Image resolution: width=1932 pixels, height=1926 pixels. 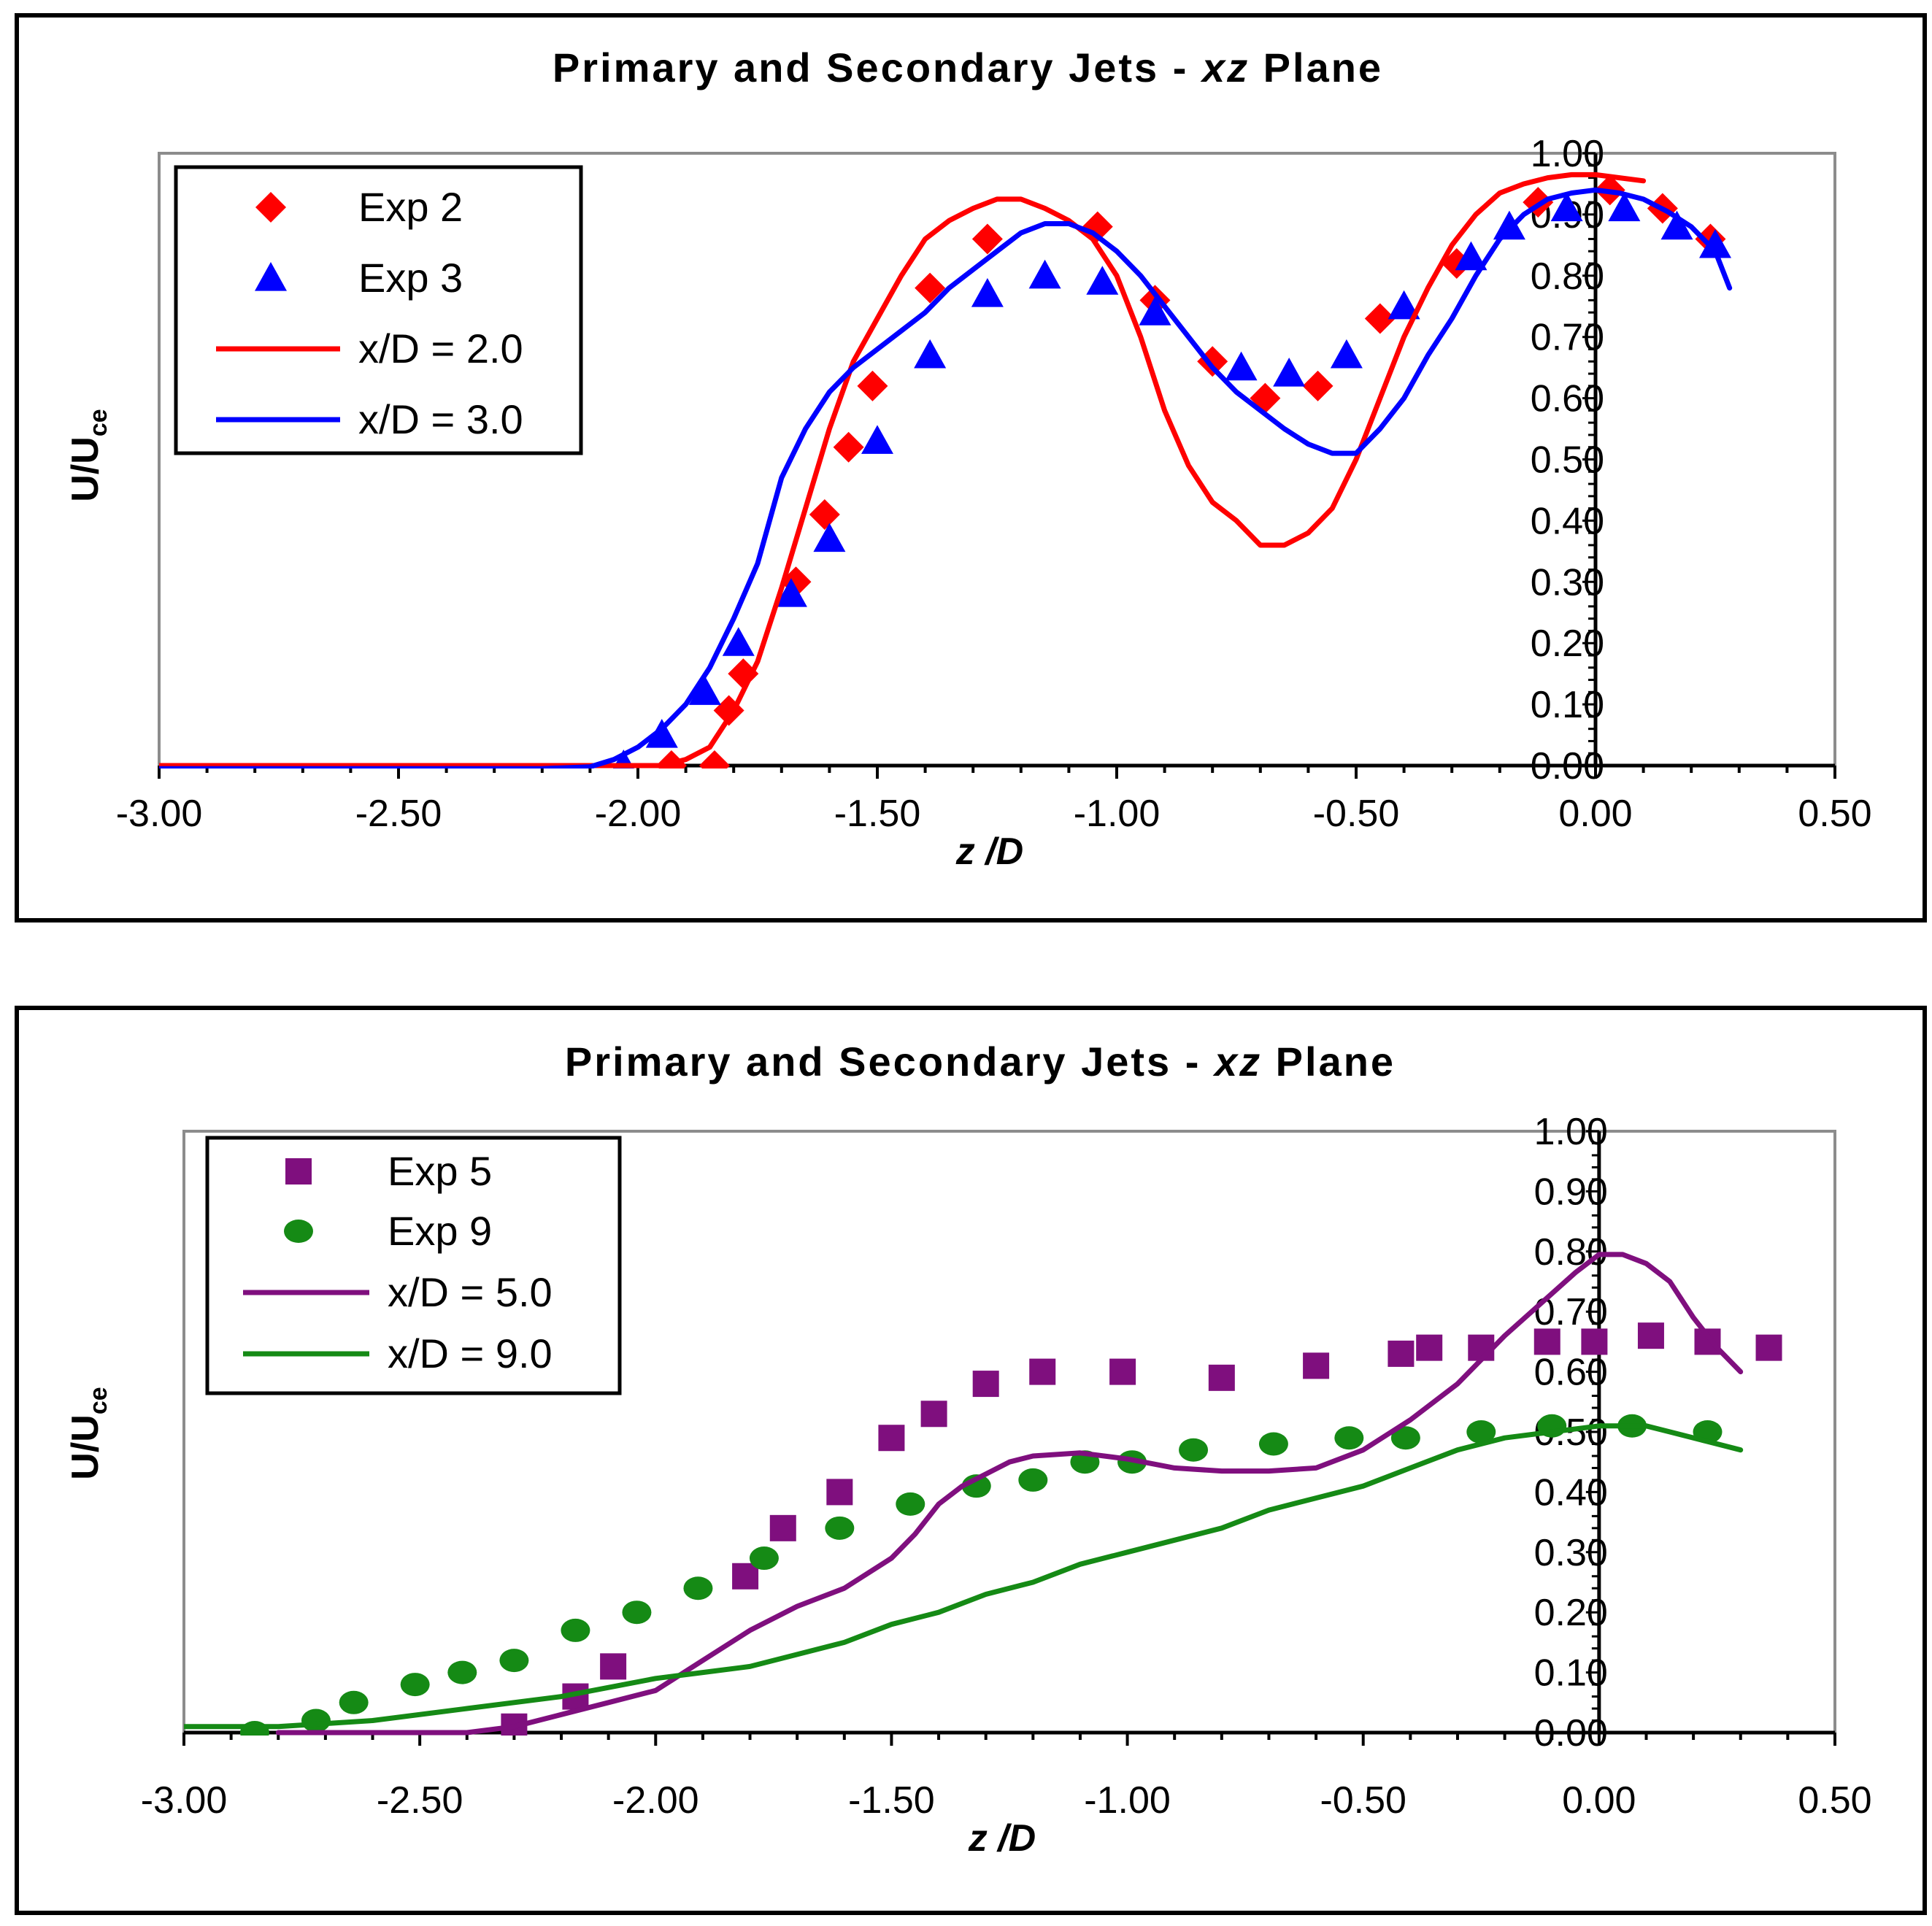 What do you see at coordinates (1225, 67) in the screenshot?
I see `chart-title-italic: xz` at bounding box center [1225, 67].